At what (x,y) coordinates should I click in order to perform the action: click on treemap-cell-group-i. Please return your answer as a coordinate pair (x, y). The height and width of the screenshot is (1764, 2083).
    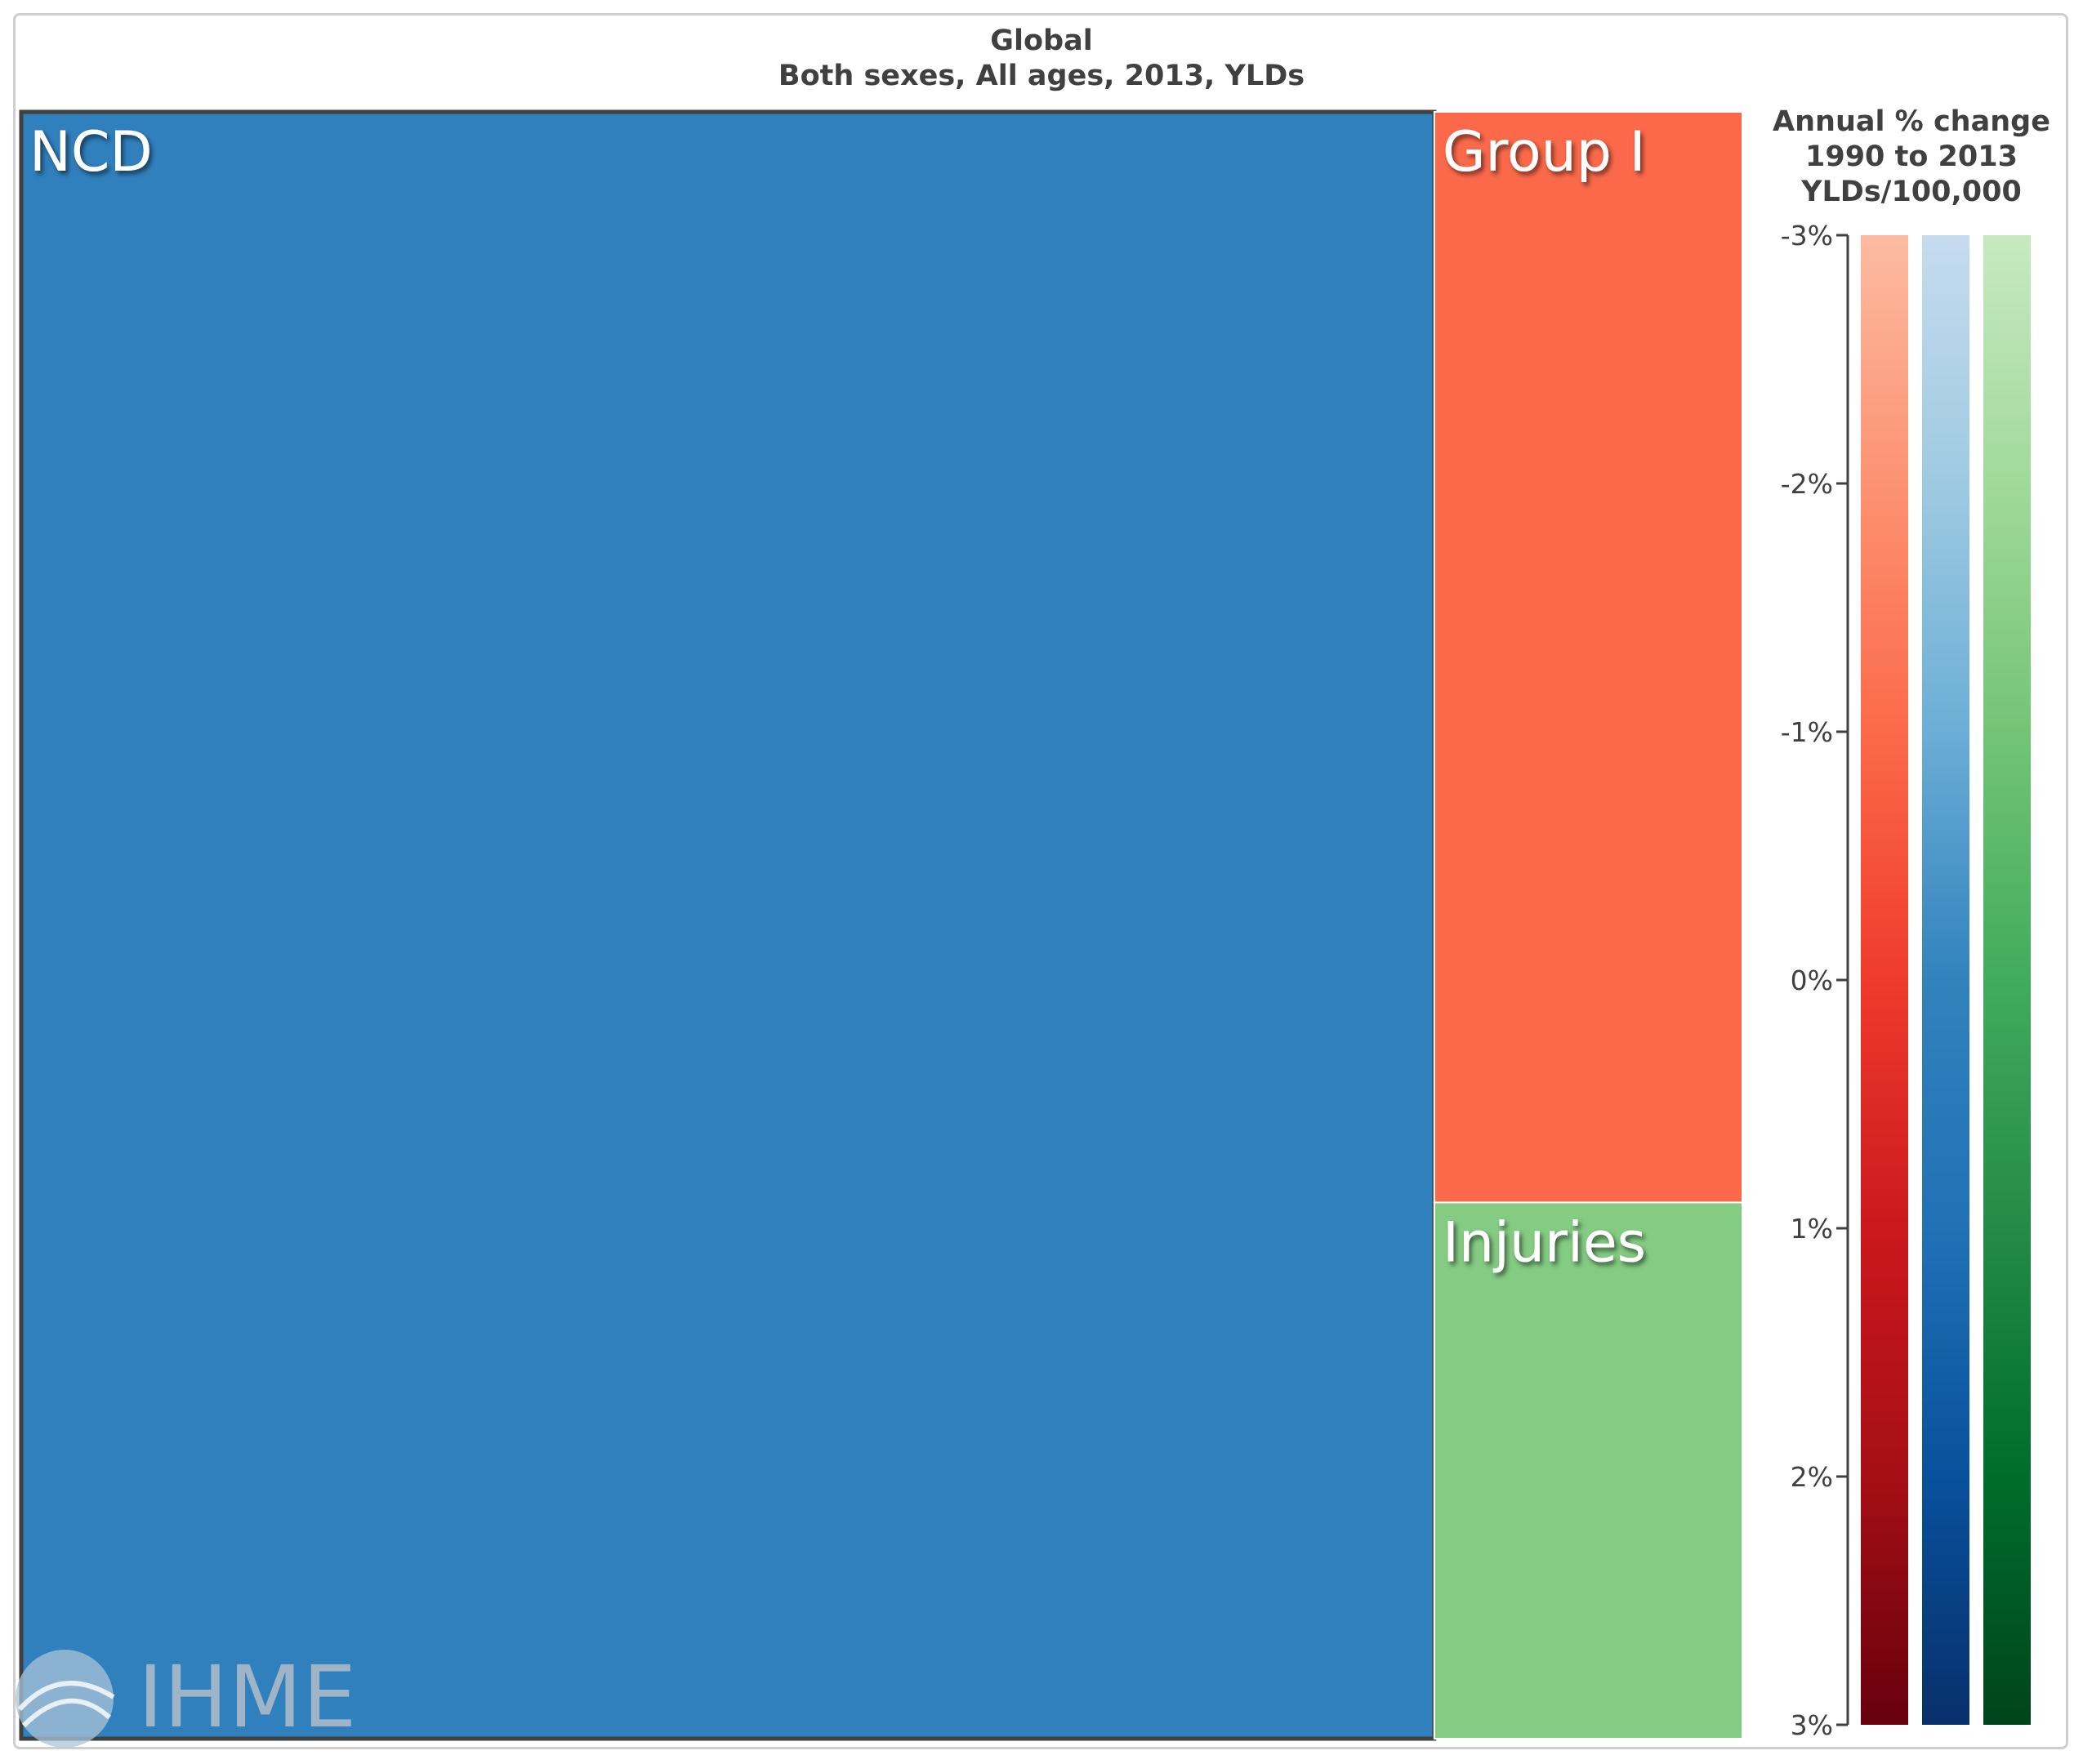
    Looking at the image, I should click on (1588, 657).